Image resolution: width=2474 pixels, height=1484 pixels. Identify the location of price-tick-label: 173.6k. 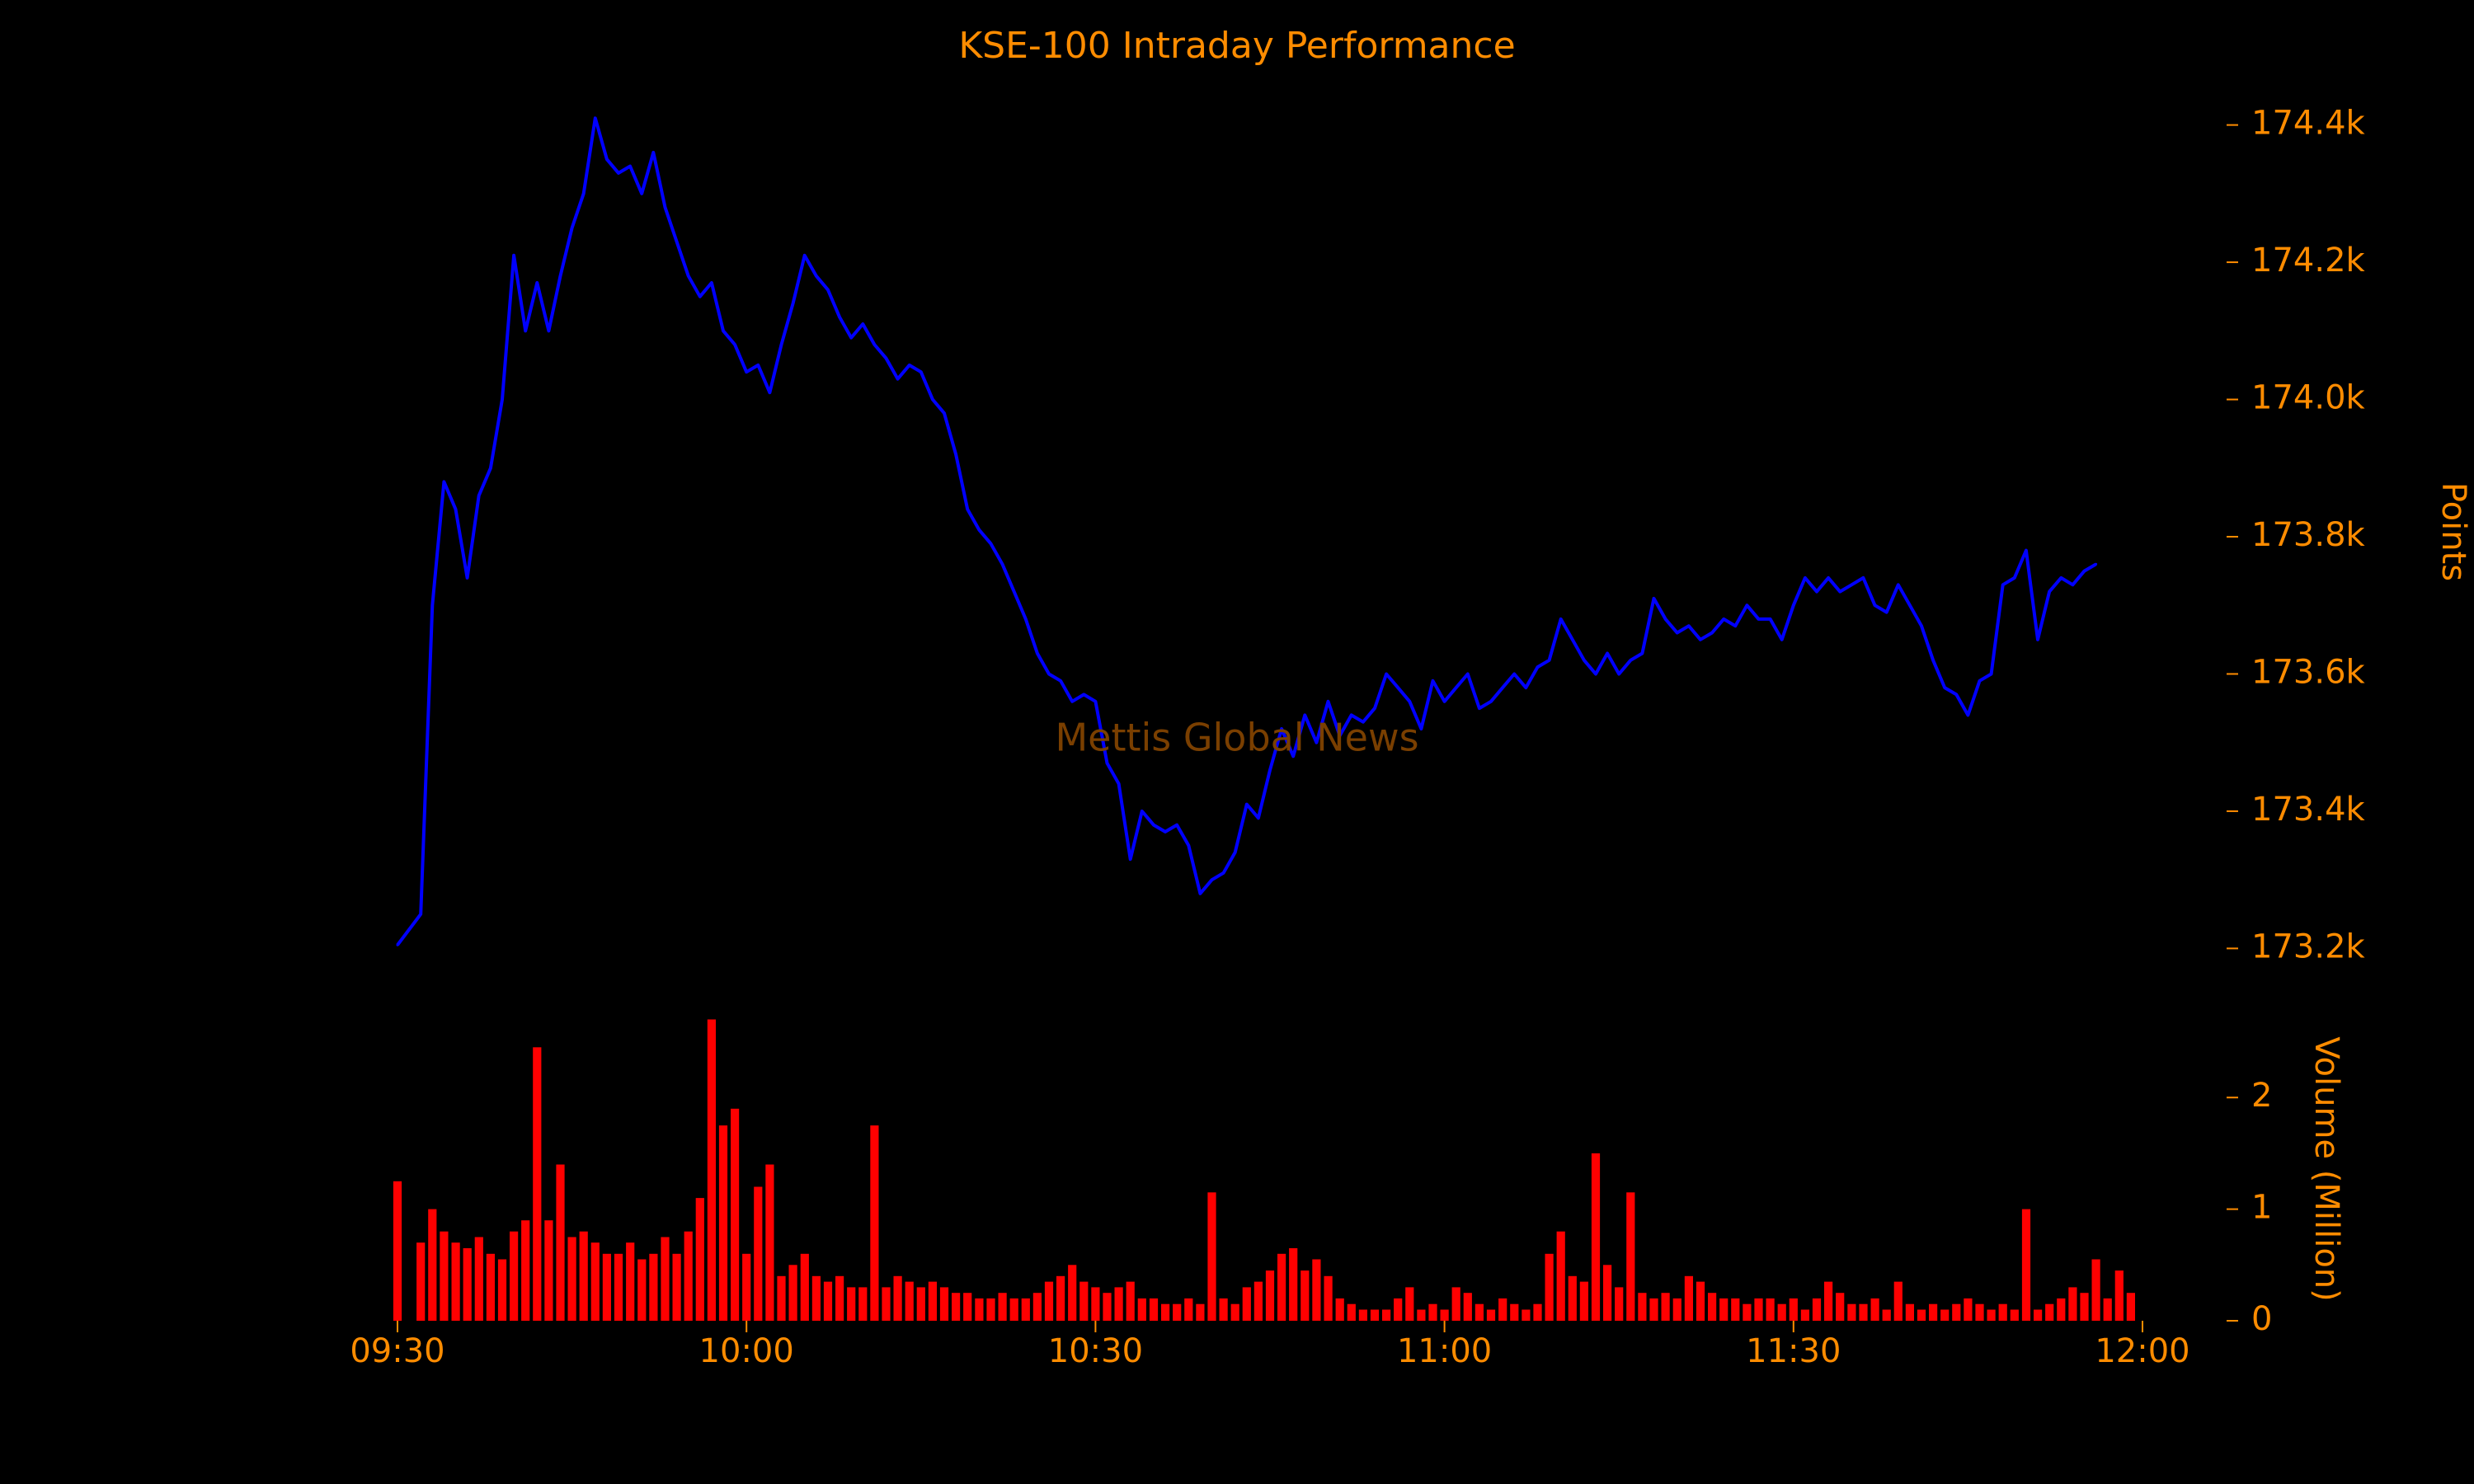
(2308, 672).